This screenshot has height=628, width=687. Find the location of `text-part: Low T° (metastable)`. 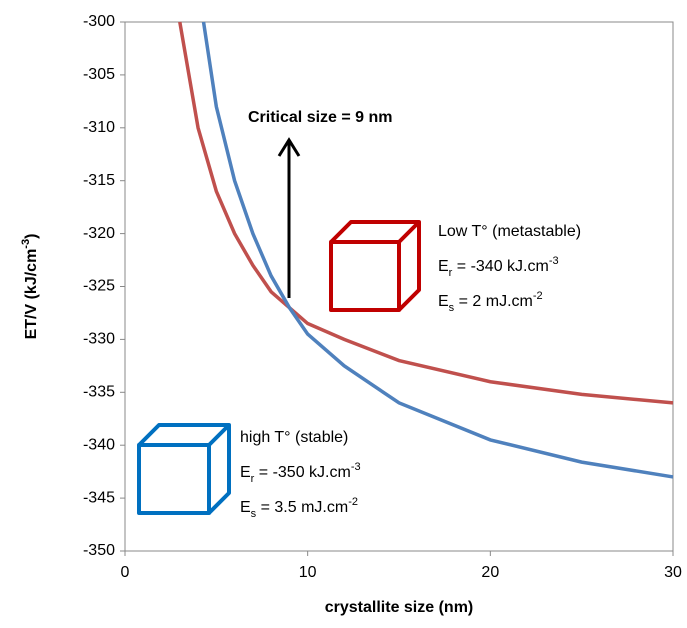

text-part: Low T° (metastable) is located at coordinates (509, 231).